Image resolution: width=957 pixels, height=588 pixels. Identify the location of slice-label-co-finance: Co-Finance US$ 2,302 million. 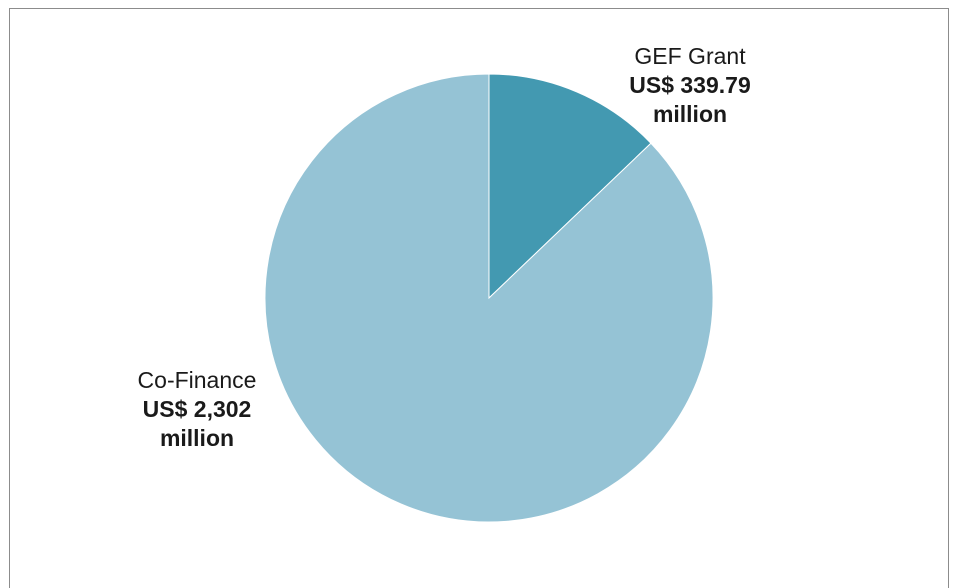
(197, 409).